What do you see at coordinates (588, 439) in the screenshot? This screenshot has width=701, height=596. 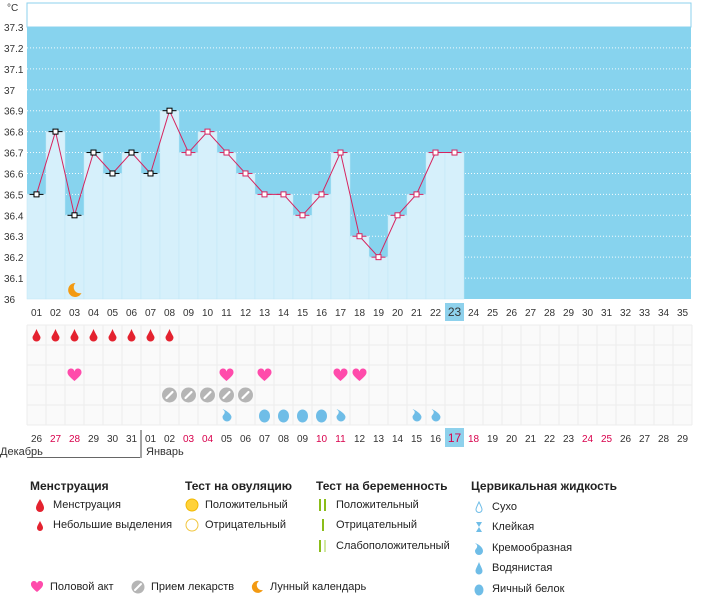 I see `date-label: 24` at bounding box center [588, 439].